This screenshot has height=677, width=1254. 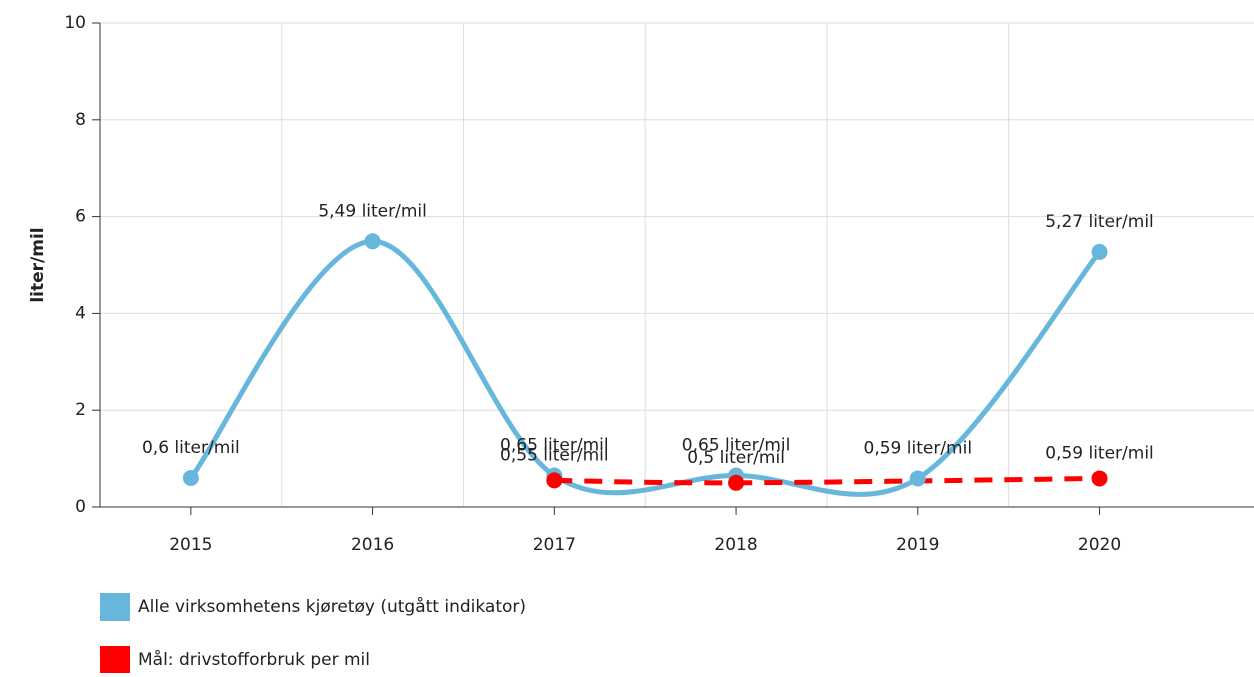 What do you see at coordinates (827, 480) in the screenshot?
I see `series-line` at bounding box center [827, 480].